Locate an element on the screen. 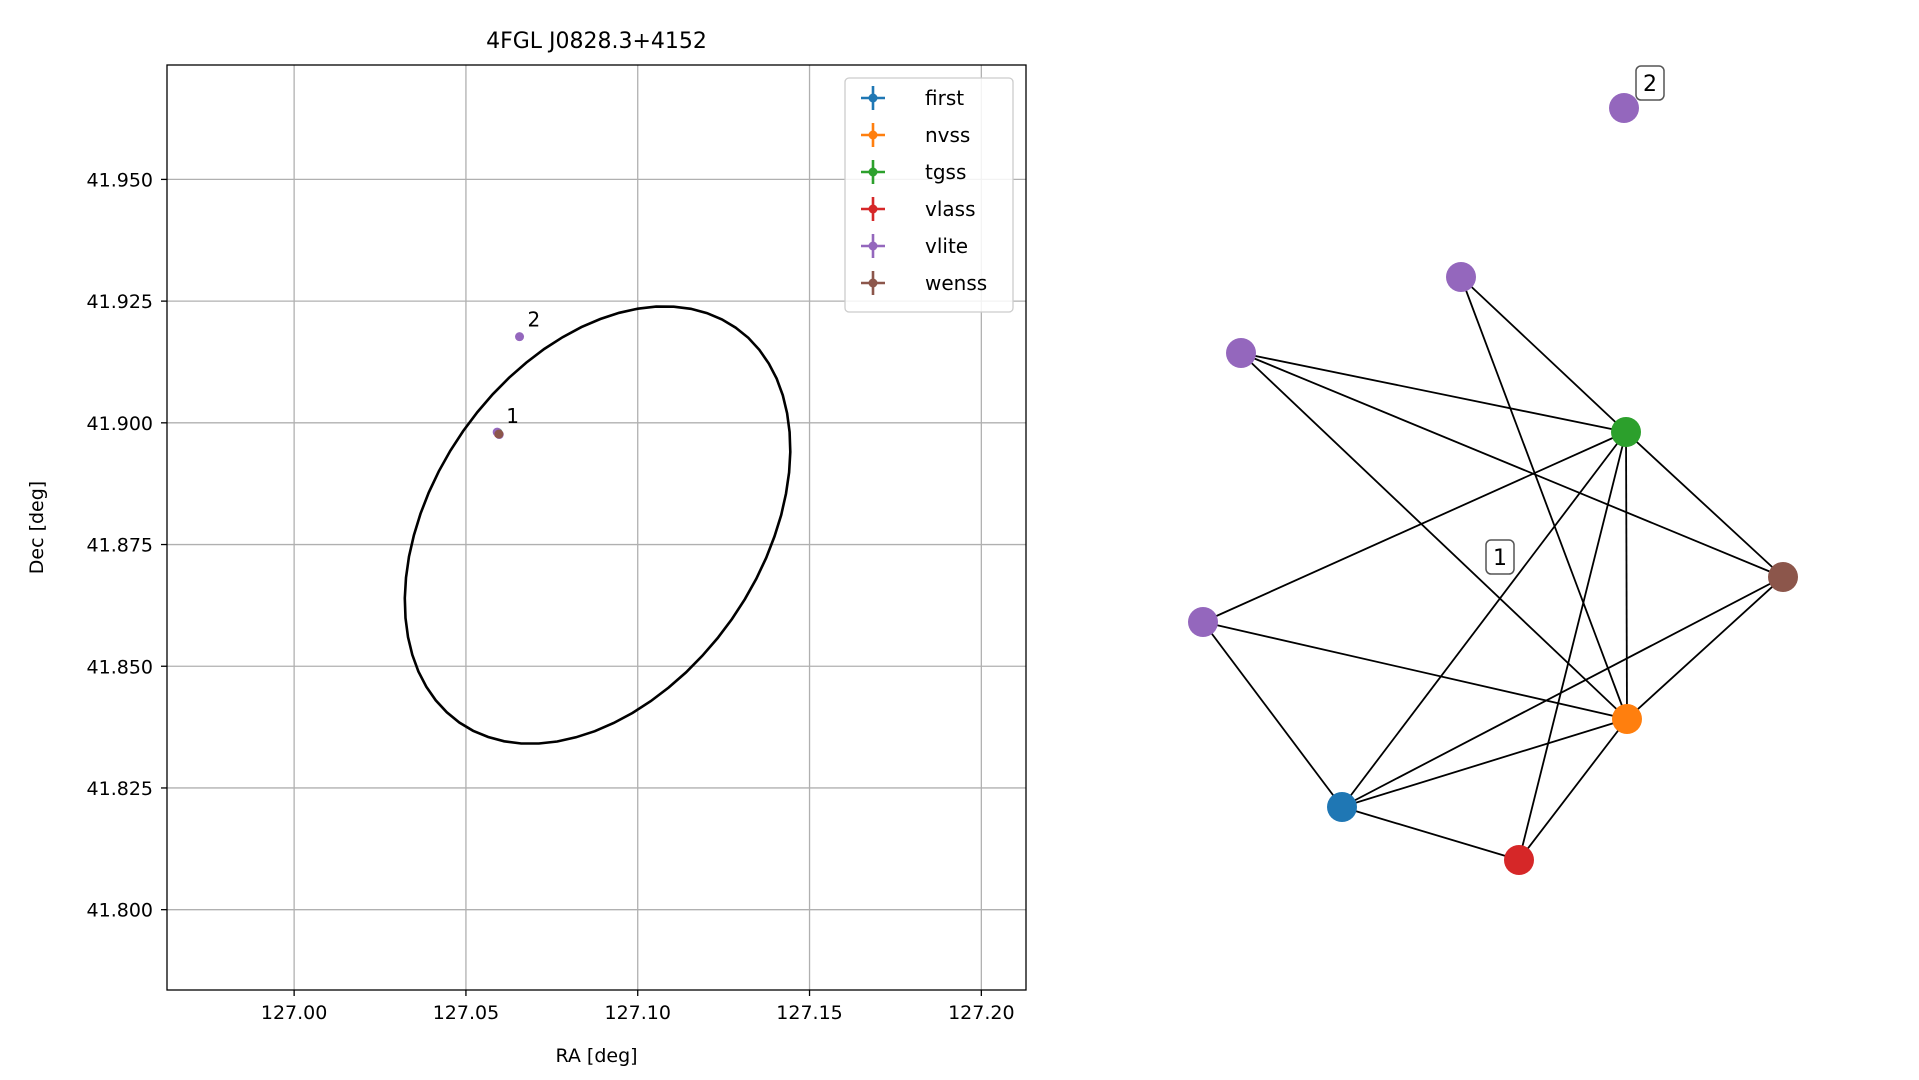 This screenshot has width=1919, height=1080. network-node-vlass is located at coordinates (1519, 860).